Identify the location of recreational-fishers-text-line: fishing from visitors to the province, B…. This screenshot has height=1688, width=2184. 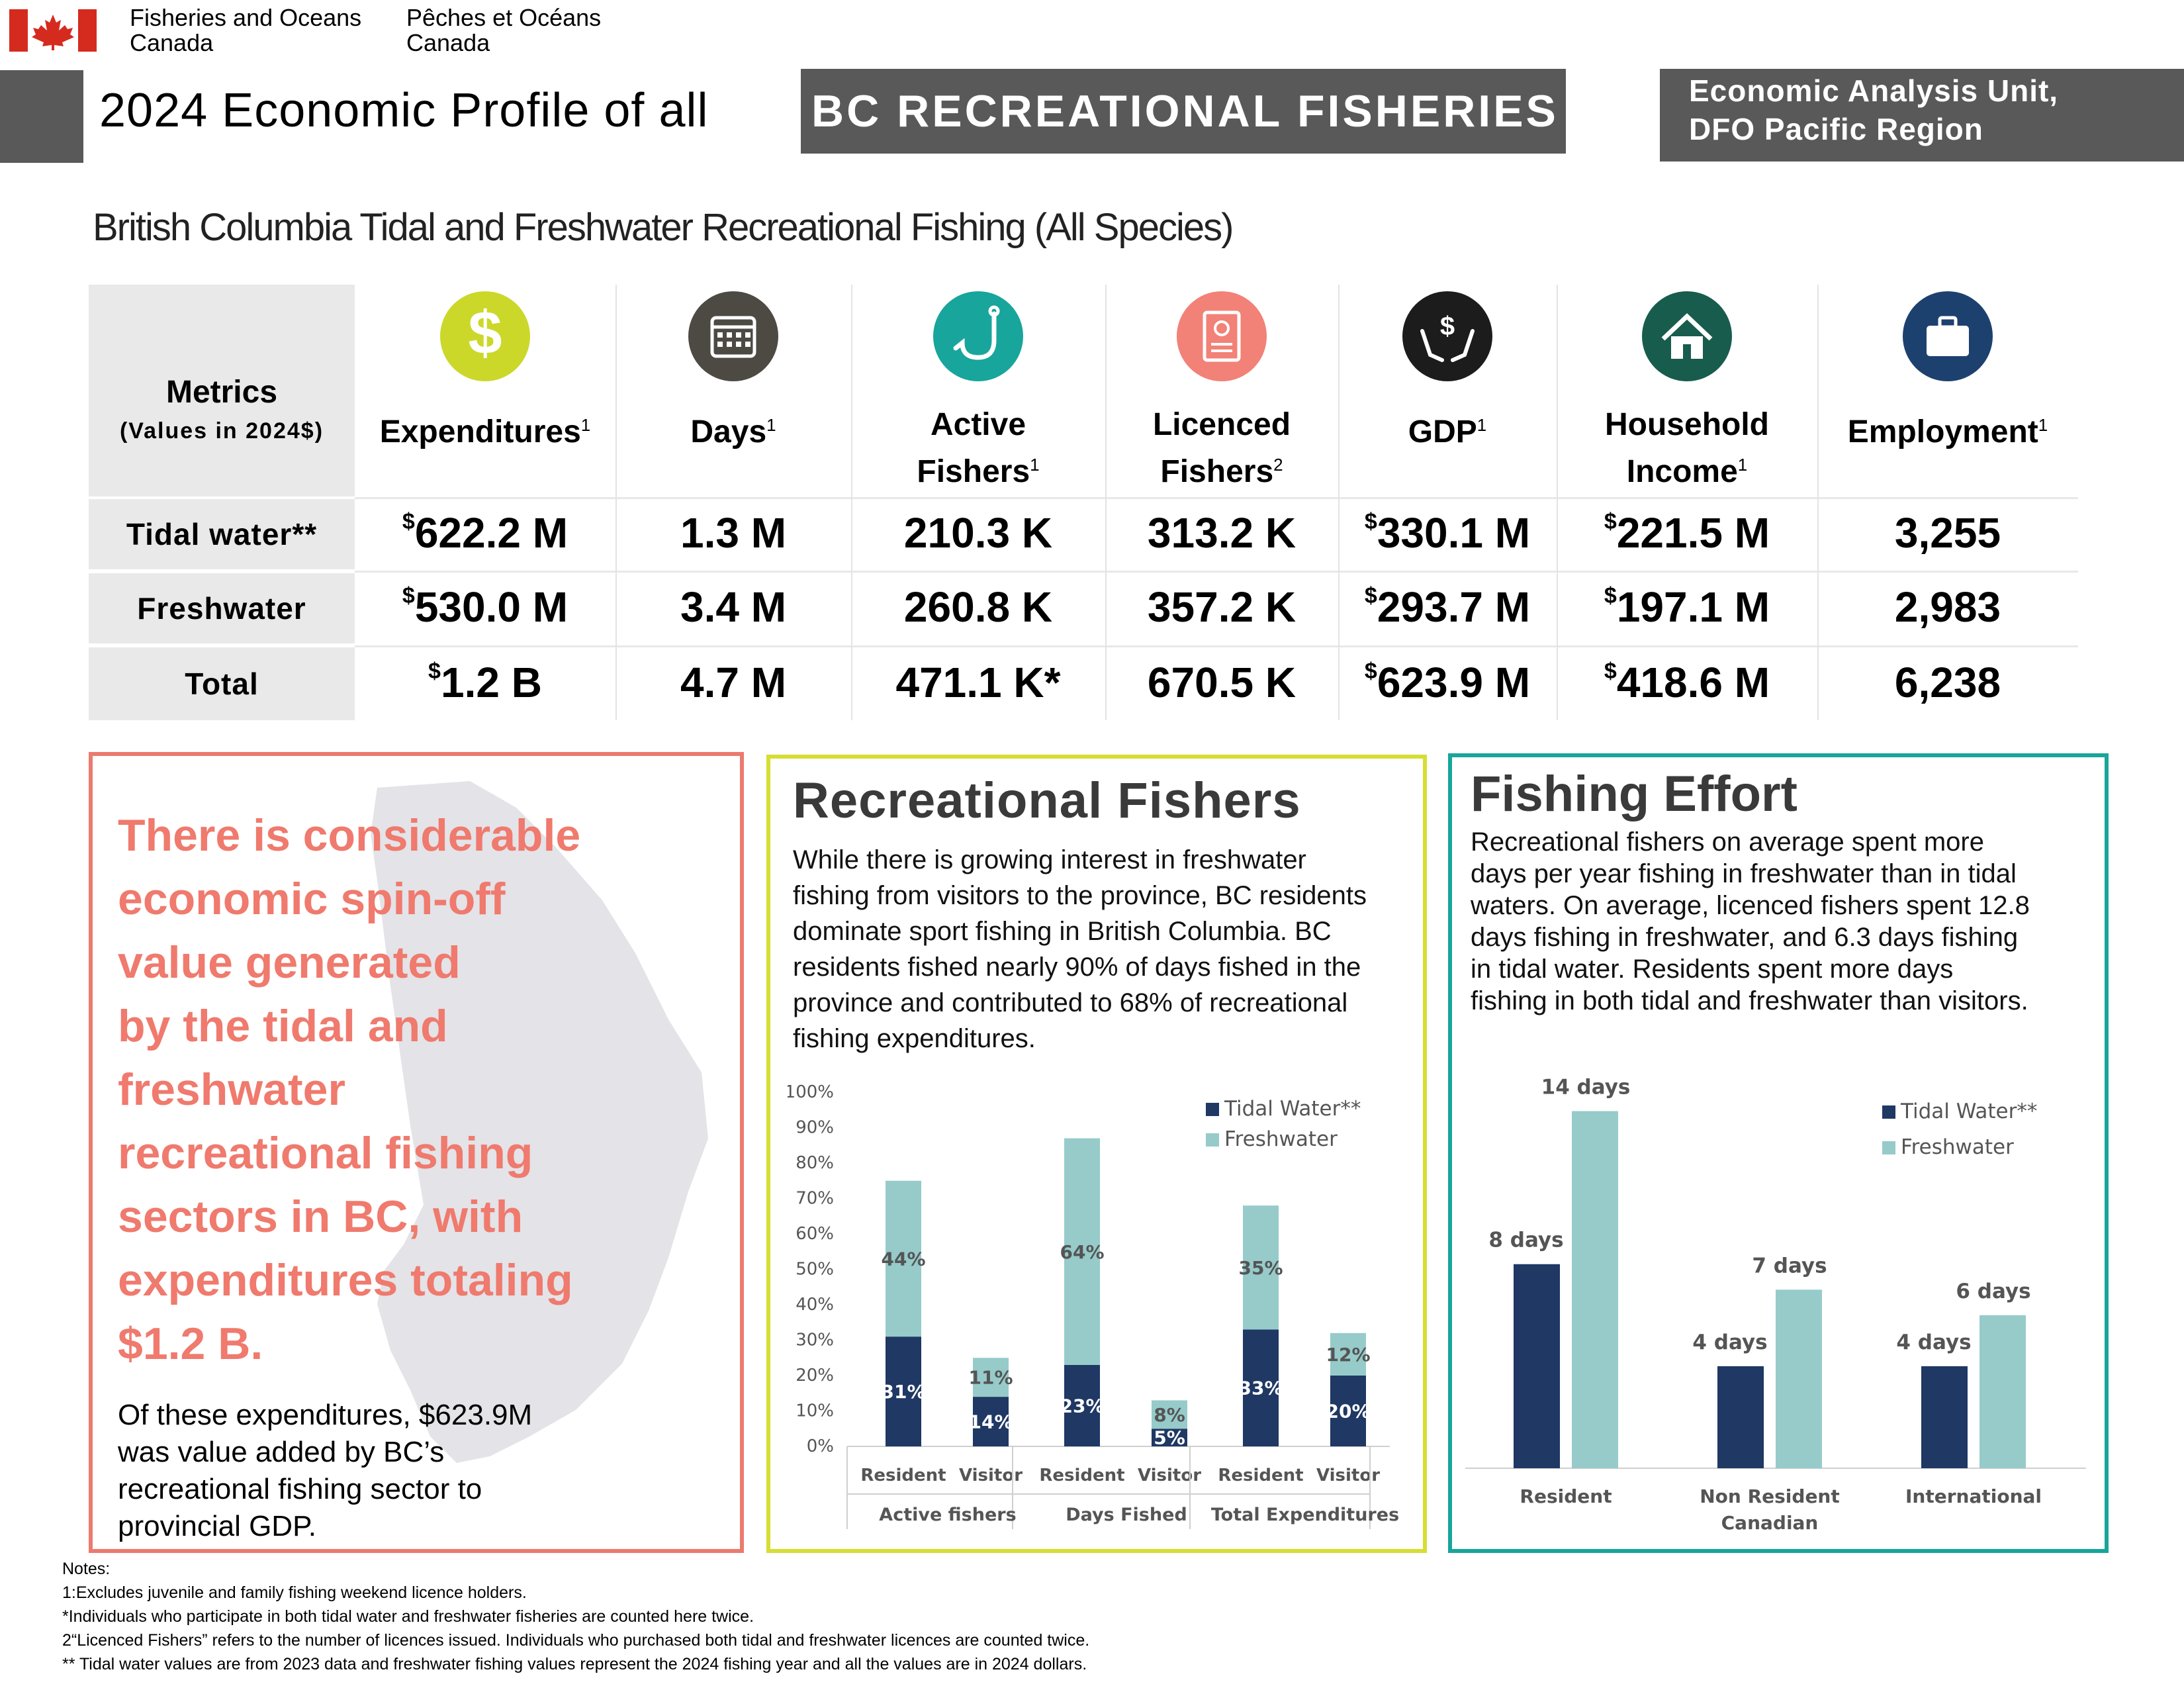
(1080, 895).